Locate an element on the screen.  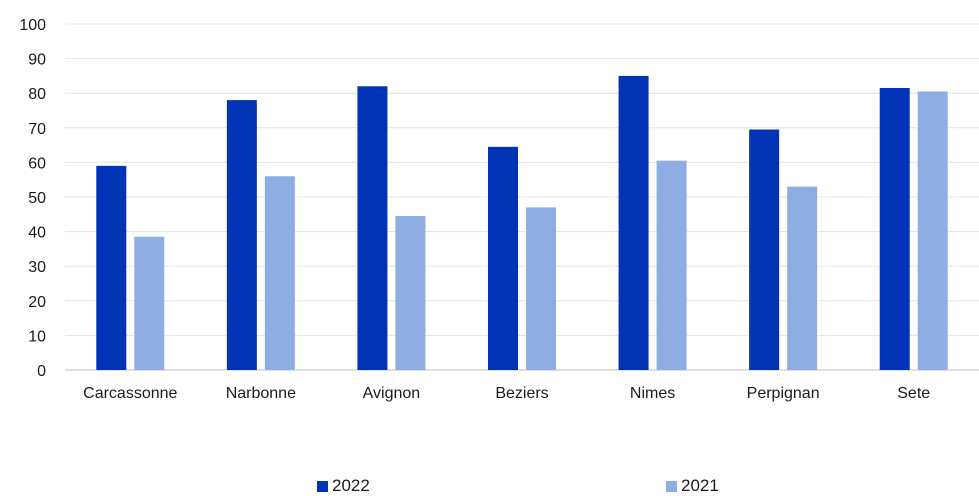
x-tick-label: Narbonne is located at coordinates (261, 393).